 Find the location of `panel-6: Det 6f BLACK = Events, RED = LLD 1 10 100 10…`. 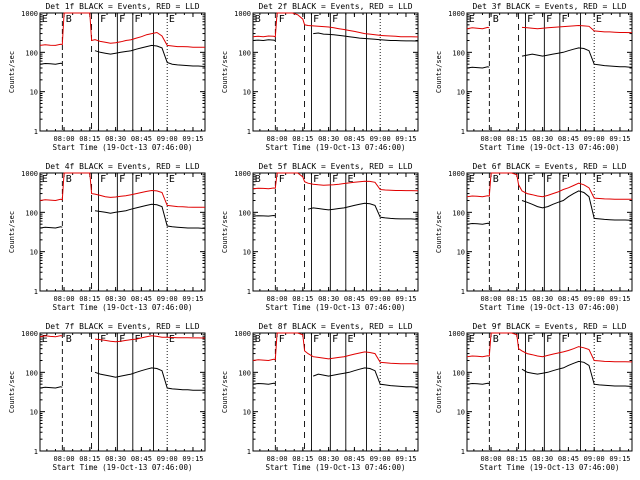

panel-6: Det 6f BLACK = Events, RED = LLD 1 10 100 10… is located at coordinates (534, 237).